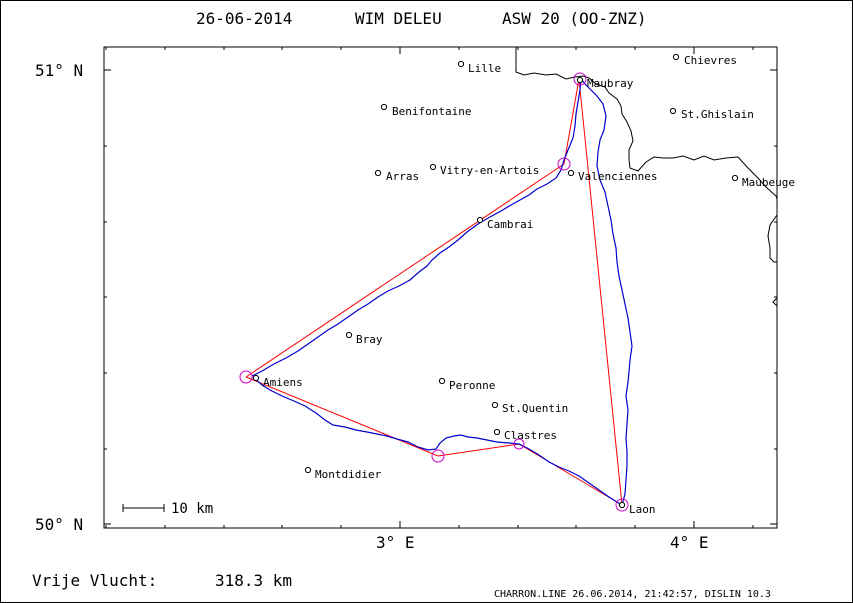 The height and width of the screenshot is (603, 853). What do you see at coordinates (564, 164) in the screenshot?
I see `turnpoint-valenciennes` at bounding box center [564, 164].